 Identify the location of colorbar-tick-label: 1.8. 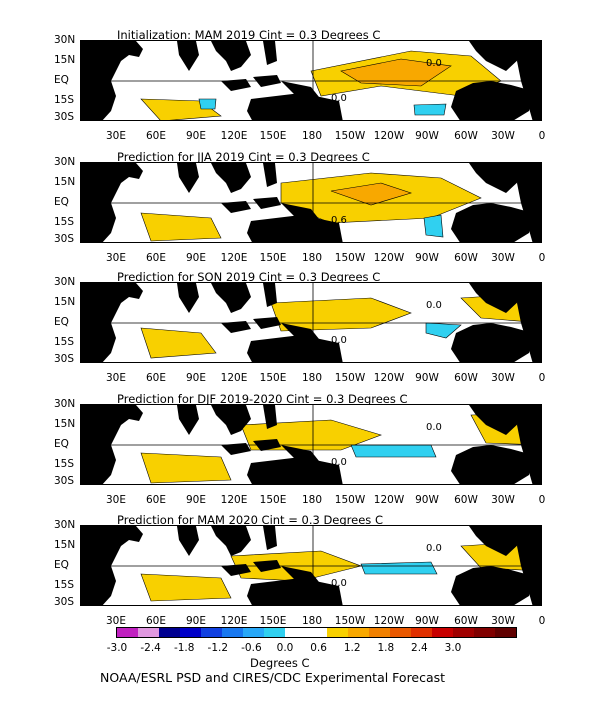
(386, 648).